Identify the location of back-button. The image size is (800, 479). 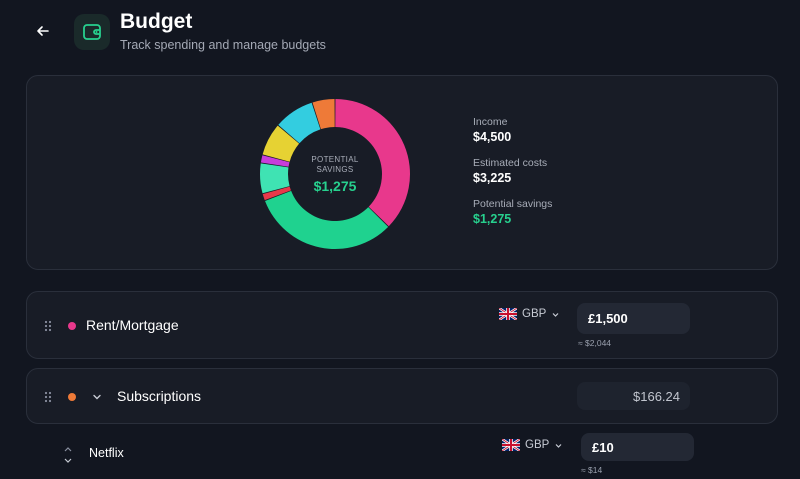
(43, 31).